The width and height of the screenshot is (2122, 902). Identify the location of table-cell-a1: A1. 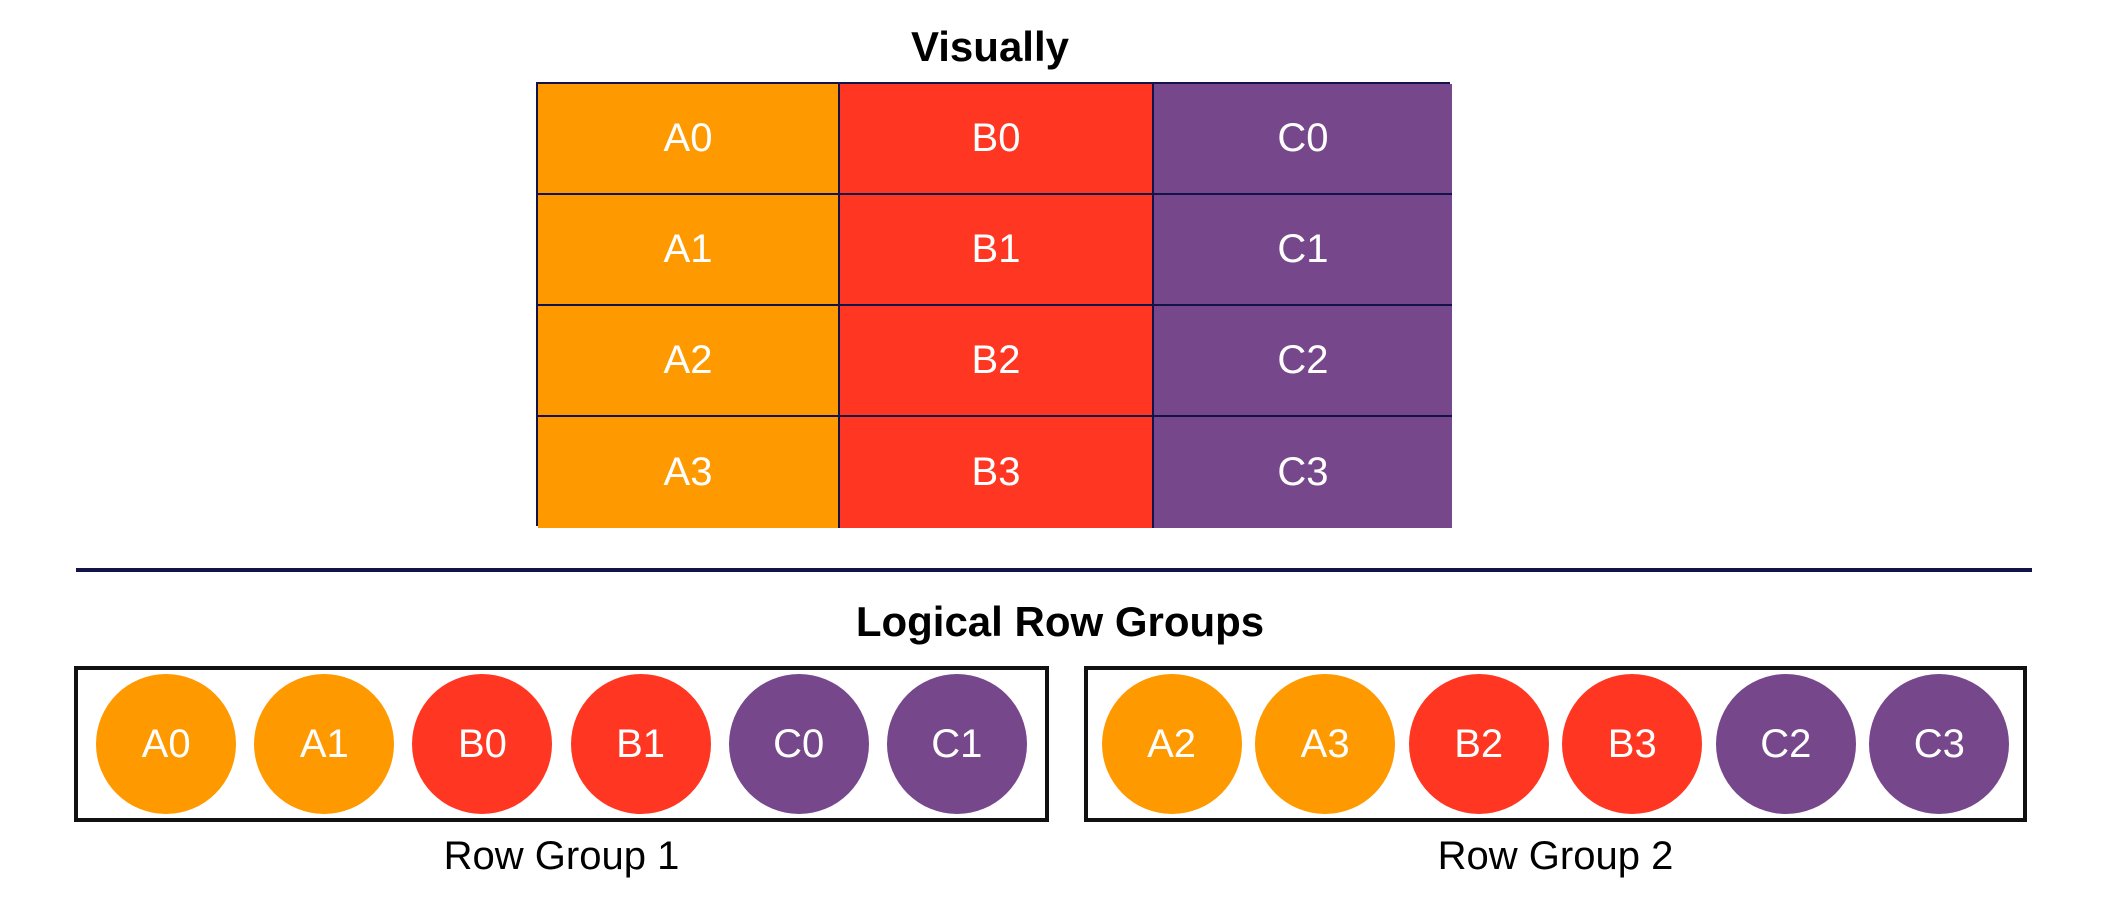
(689, 250).